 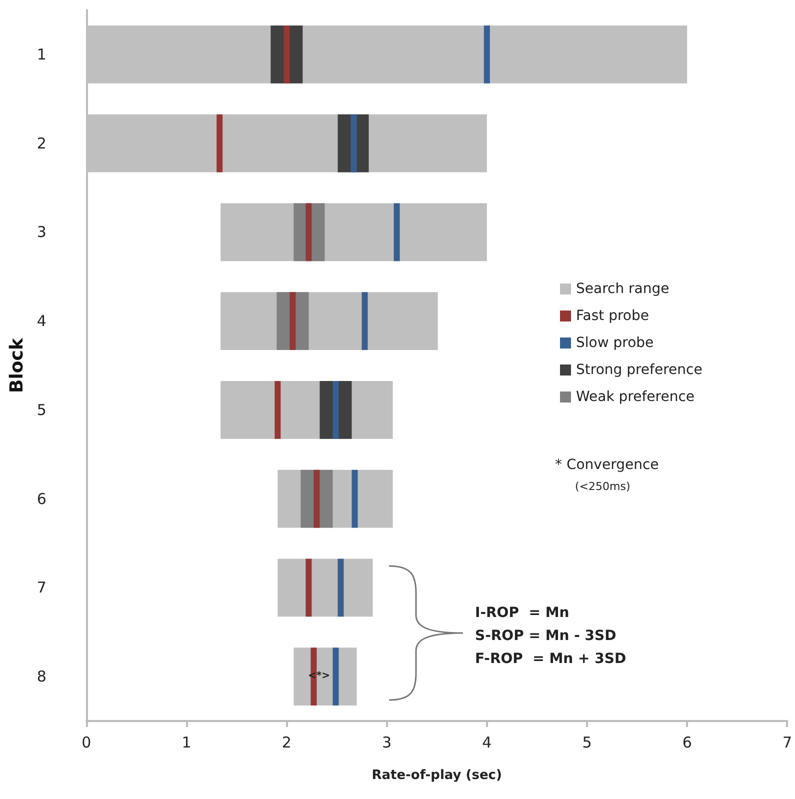 What do you see at coordinates (41, 499) in the screenshot?
I see `y-tick-label: 6` at bounding box center [41, 499].